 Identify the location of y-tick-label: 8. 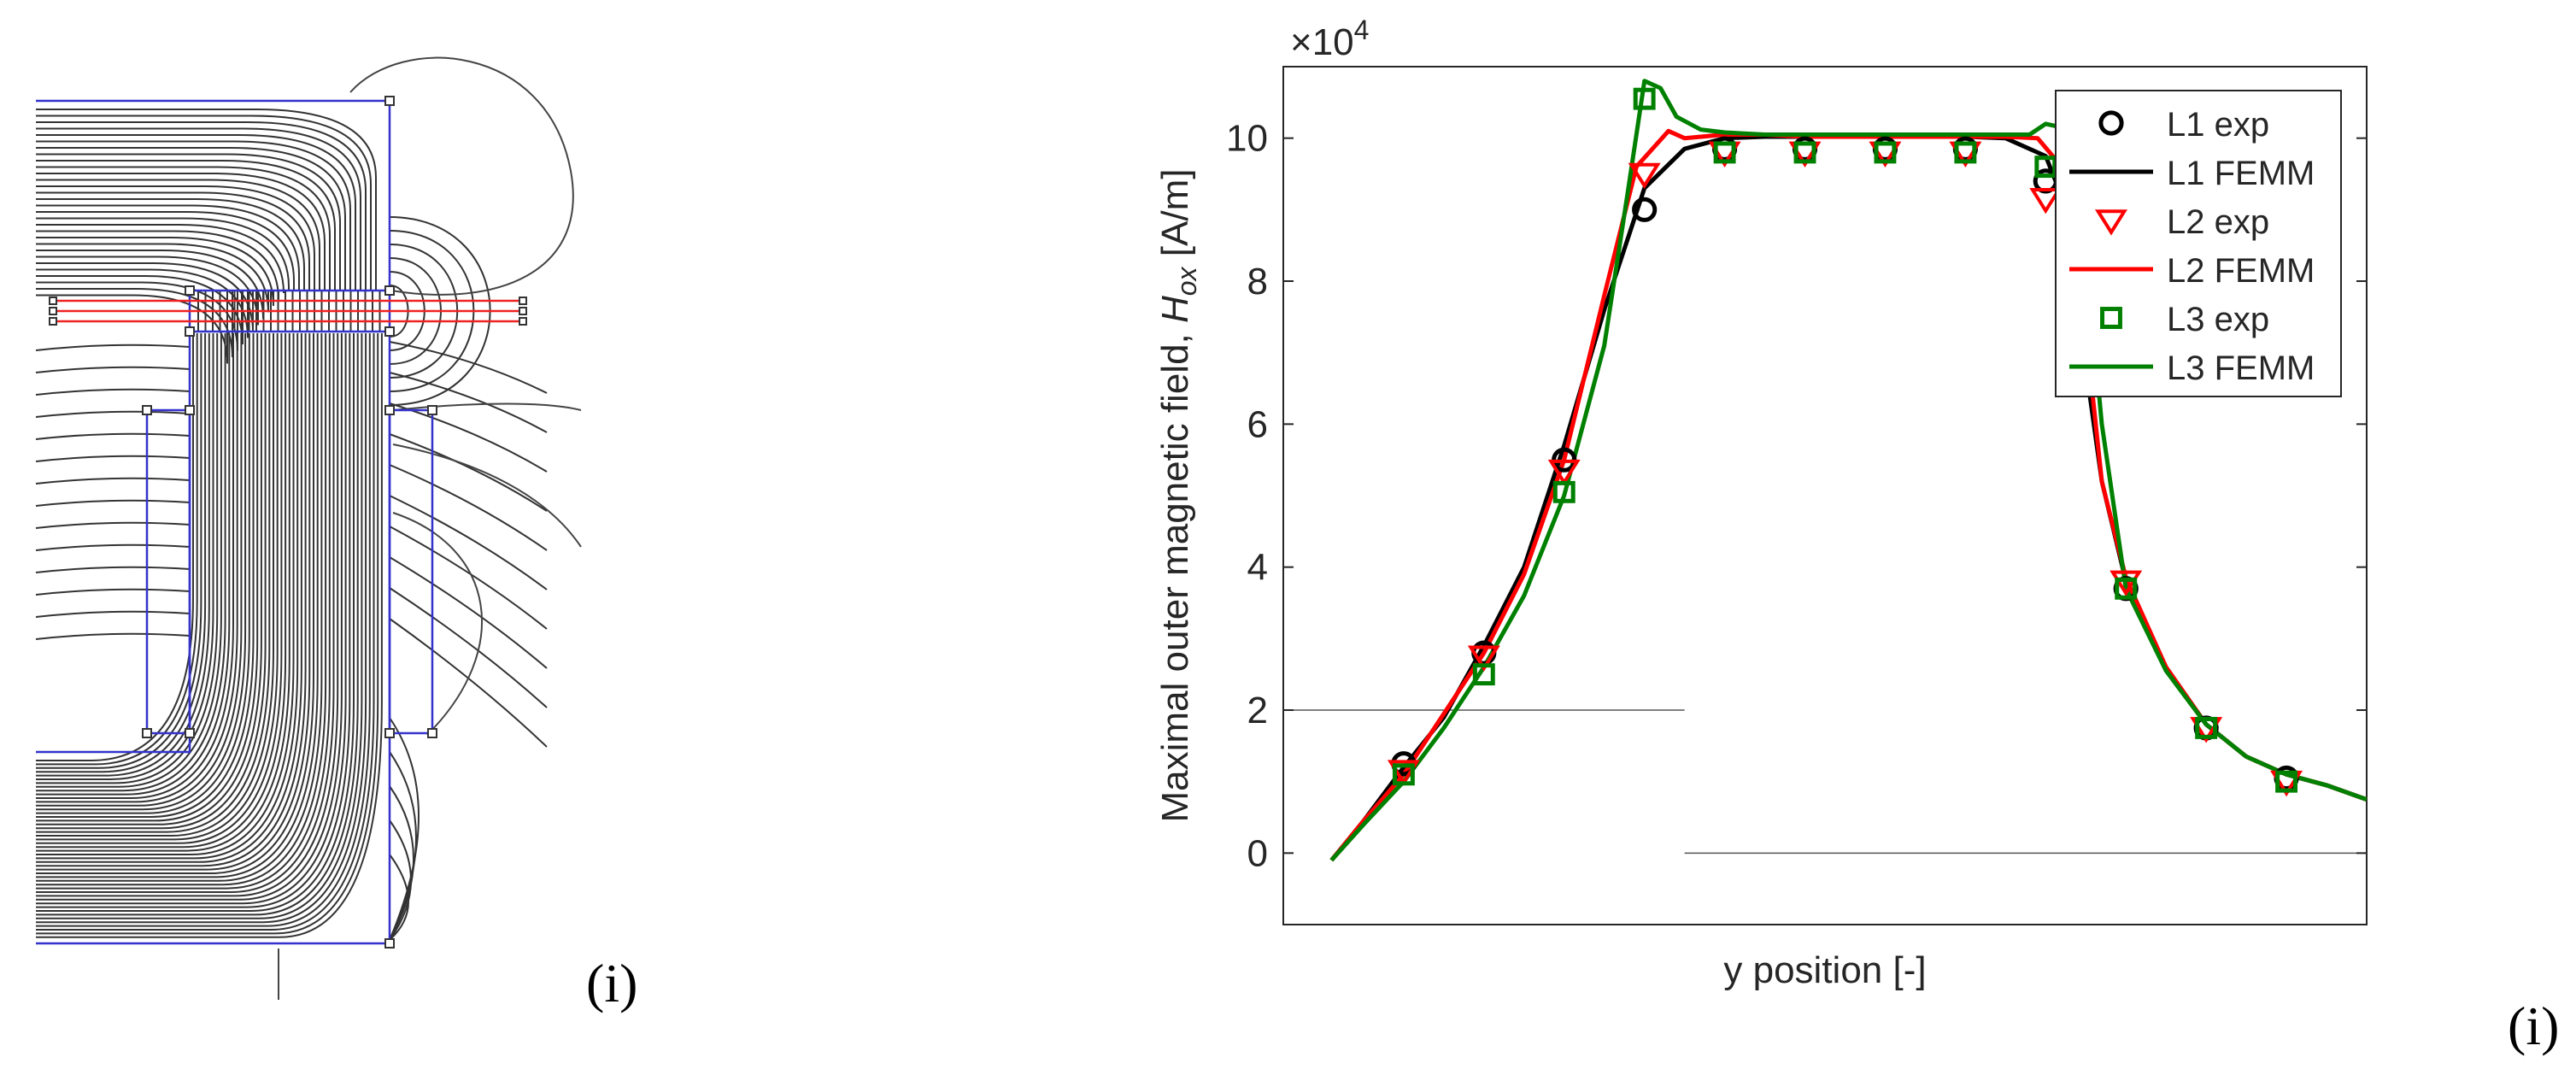
(1257, 281).